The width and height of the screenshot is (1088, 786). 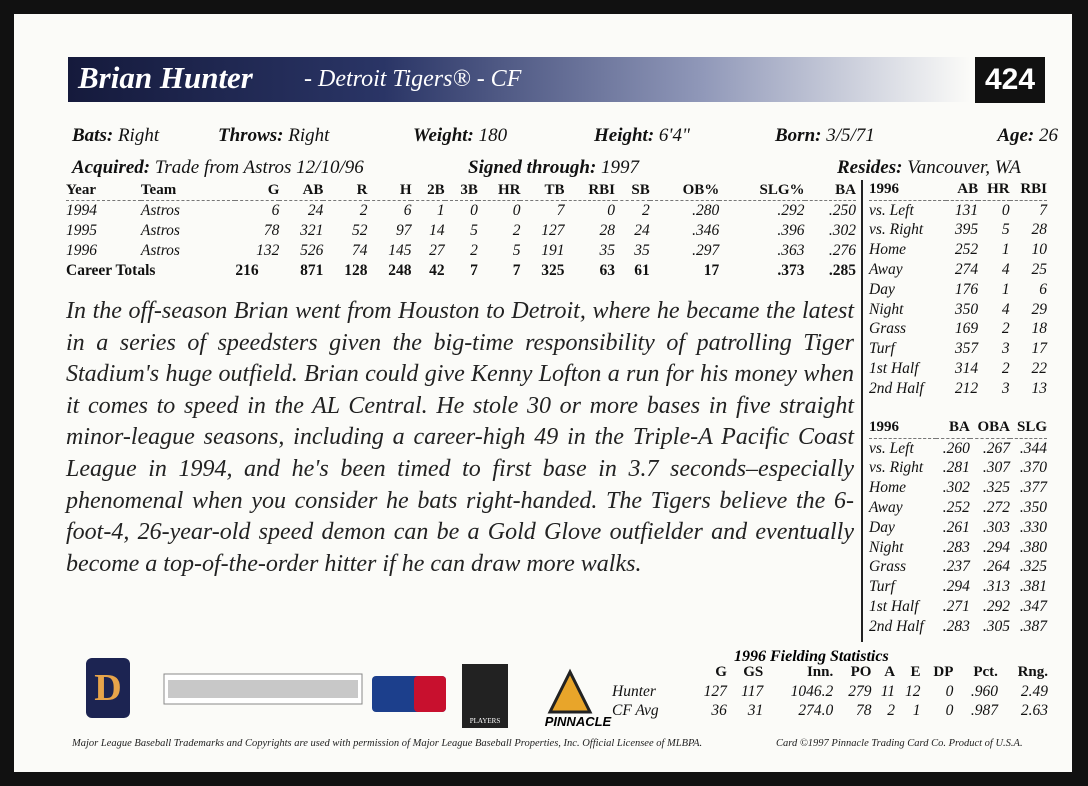 I want to click on bio-label: Bats:, so click(x=93, y=135).